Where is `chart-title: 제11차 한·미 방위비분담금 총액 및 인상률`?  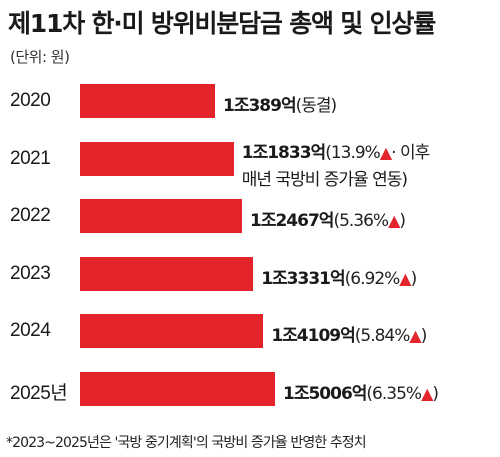
chart-title: 제11차 한·미 방위비분담금 총액 및 인상률 is located at coordinates (222, 23).